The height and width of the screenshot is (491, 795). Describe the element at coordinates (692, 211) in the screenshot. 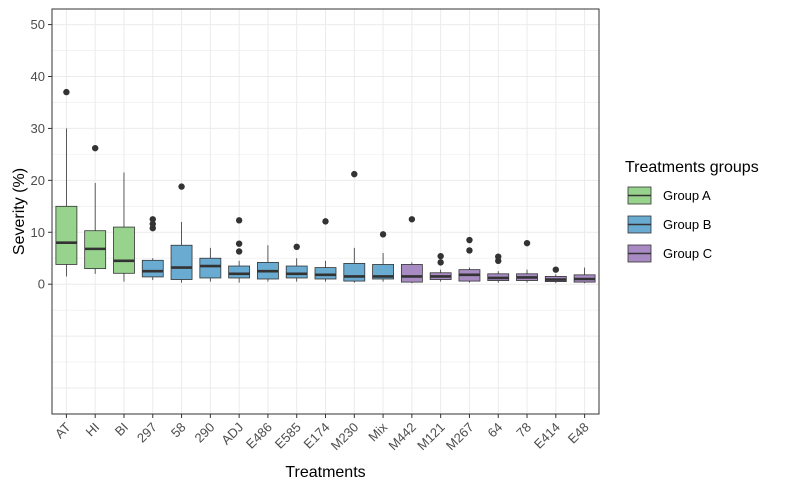

I see `legend: Treatments groups Group A Group B Group C` at that location.